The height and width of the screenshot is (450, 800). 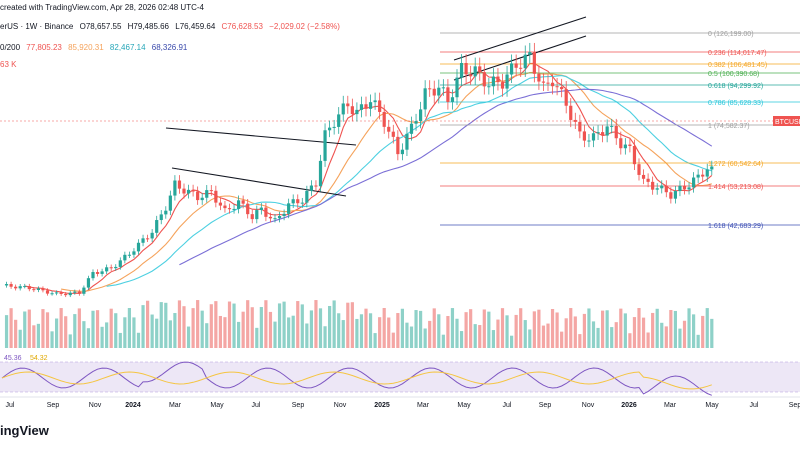 I want to click on fib-label: 1.618 (42,683.29), so click(x=735, y=226).